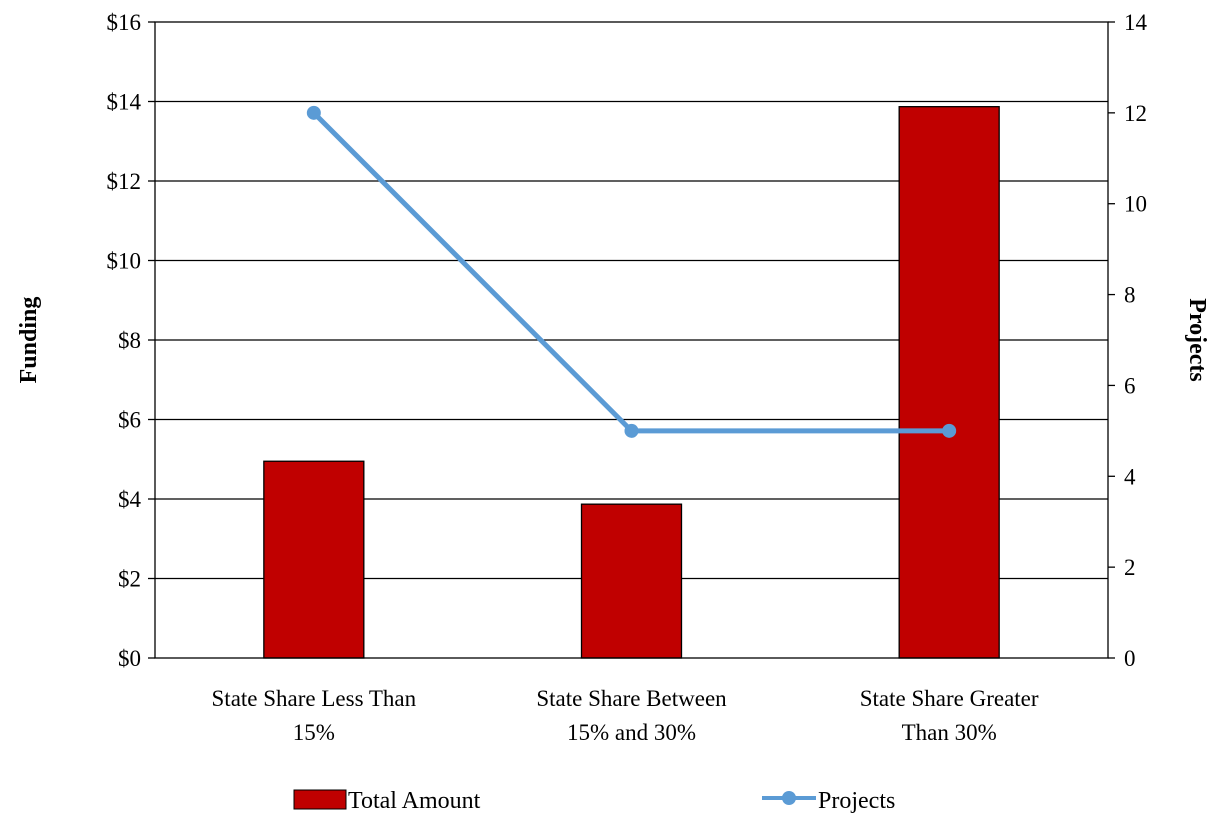 This screenshot has width=1222, height=814. Describe the element at coordinates (129, 420) in the screenshot. I see `left-tick-label: $6` at that location.